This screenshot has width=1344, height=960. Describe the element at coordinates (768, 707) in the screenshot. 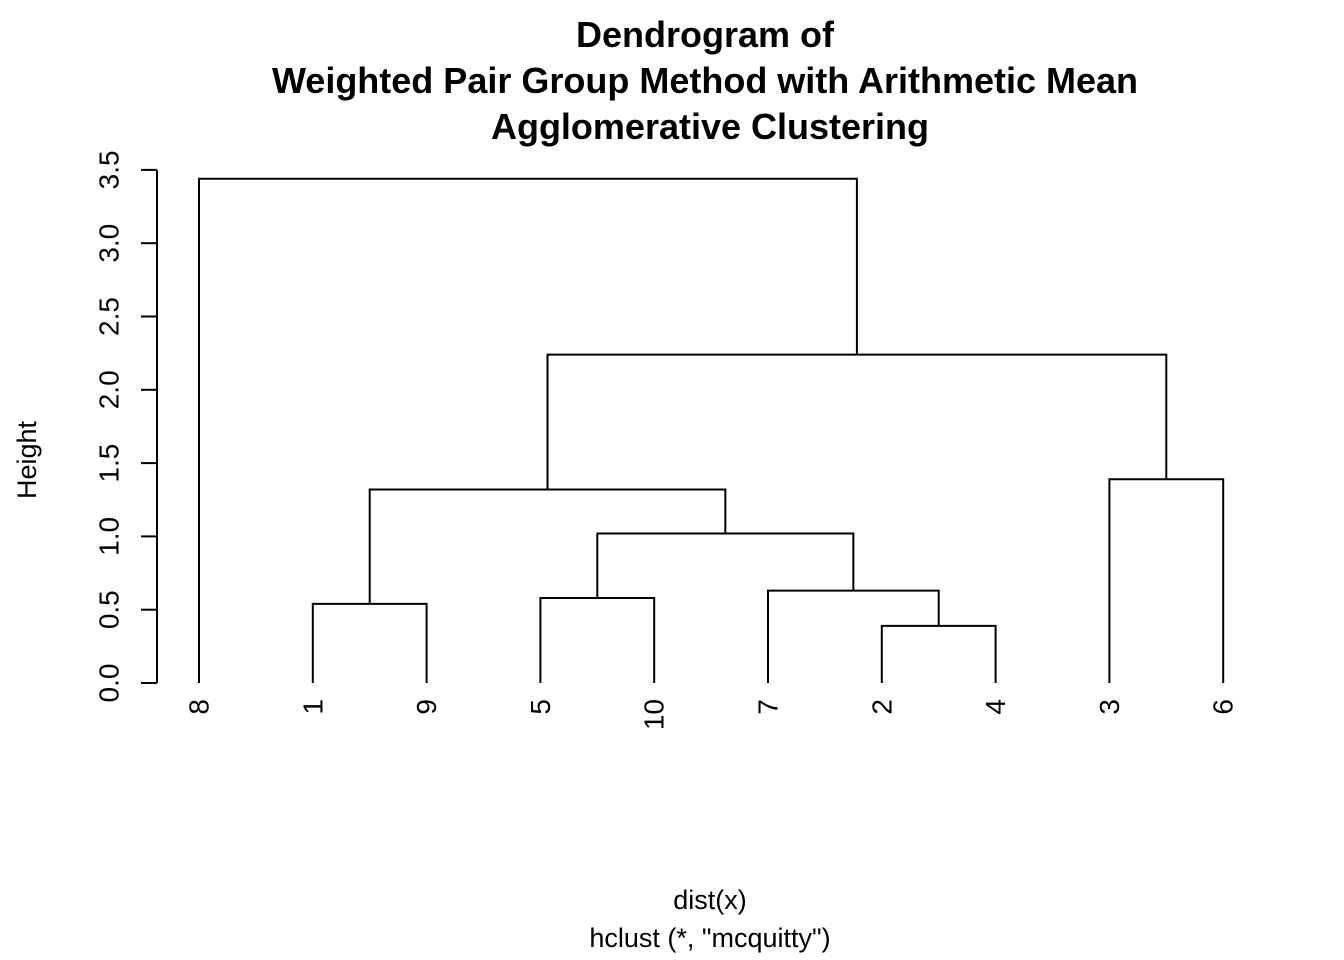

I see `leaf-label: 7` at that location.